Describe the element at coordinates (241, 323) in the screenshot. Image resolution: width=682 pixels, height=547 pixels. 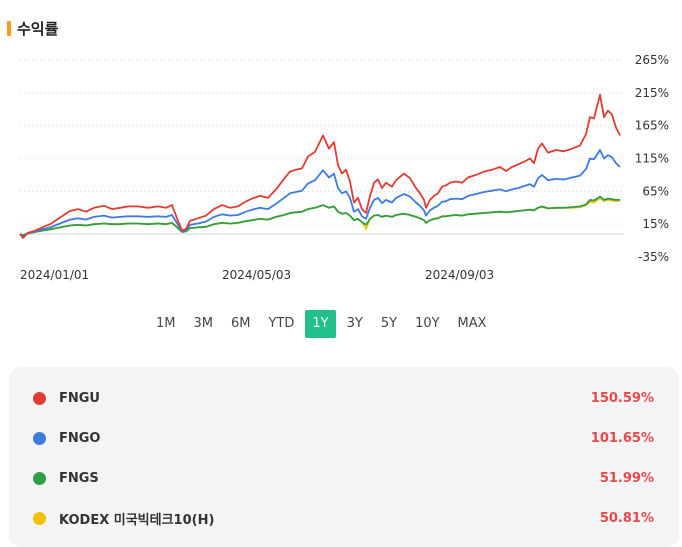
I see `period-button-6m: 6M` at that location.